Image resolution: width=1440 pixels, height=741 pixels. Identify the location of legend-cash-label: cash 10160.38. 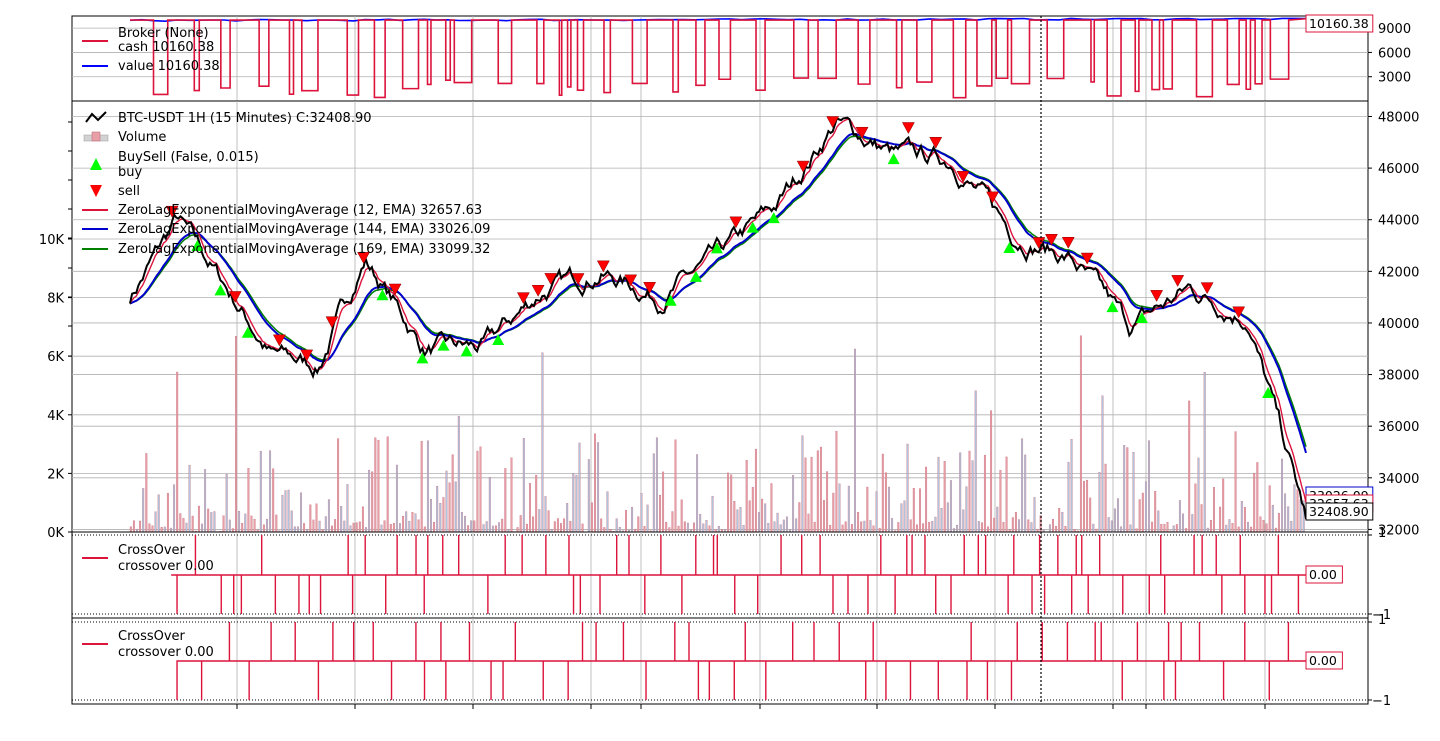
(166, 47).